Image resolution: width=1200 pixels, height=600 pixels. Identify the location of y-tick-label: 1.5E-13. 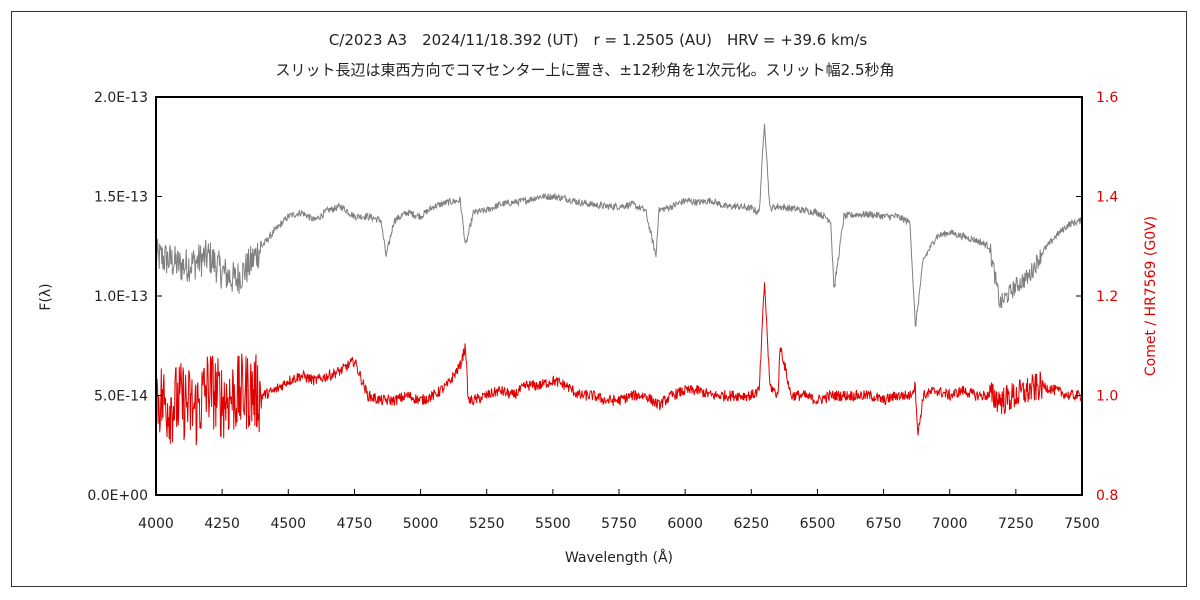
(121, 198).